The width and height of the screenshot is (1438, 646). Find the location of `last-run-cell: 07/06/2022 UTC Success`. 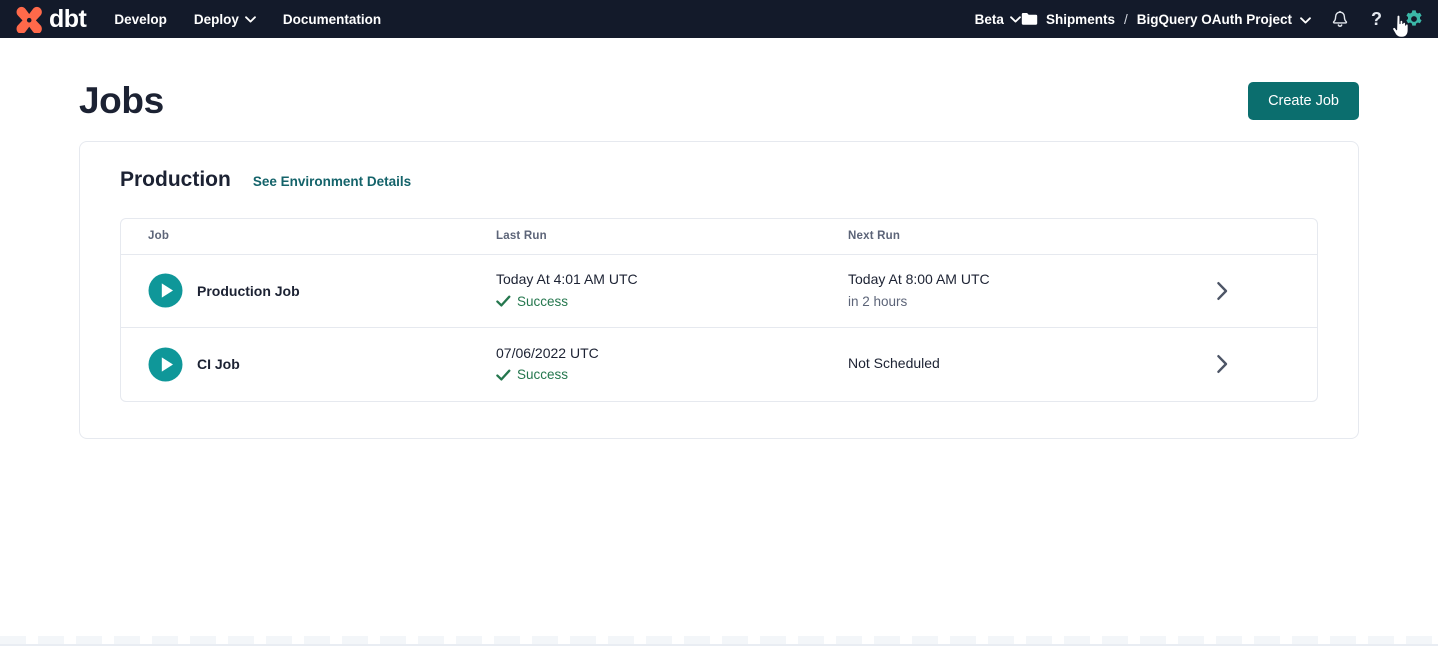

last-run-cell: 07/06/2022 UTC Success is located at coordinates (672, 364).